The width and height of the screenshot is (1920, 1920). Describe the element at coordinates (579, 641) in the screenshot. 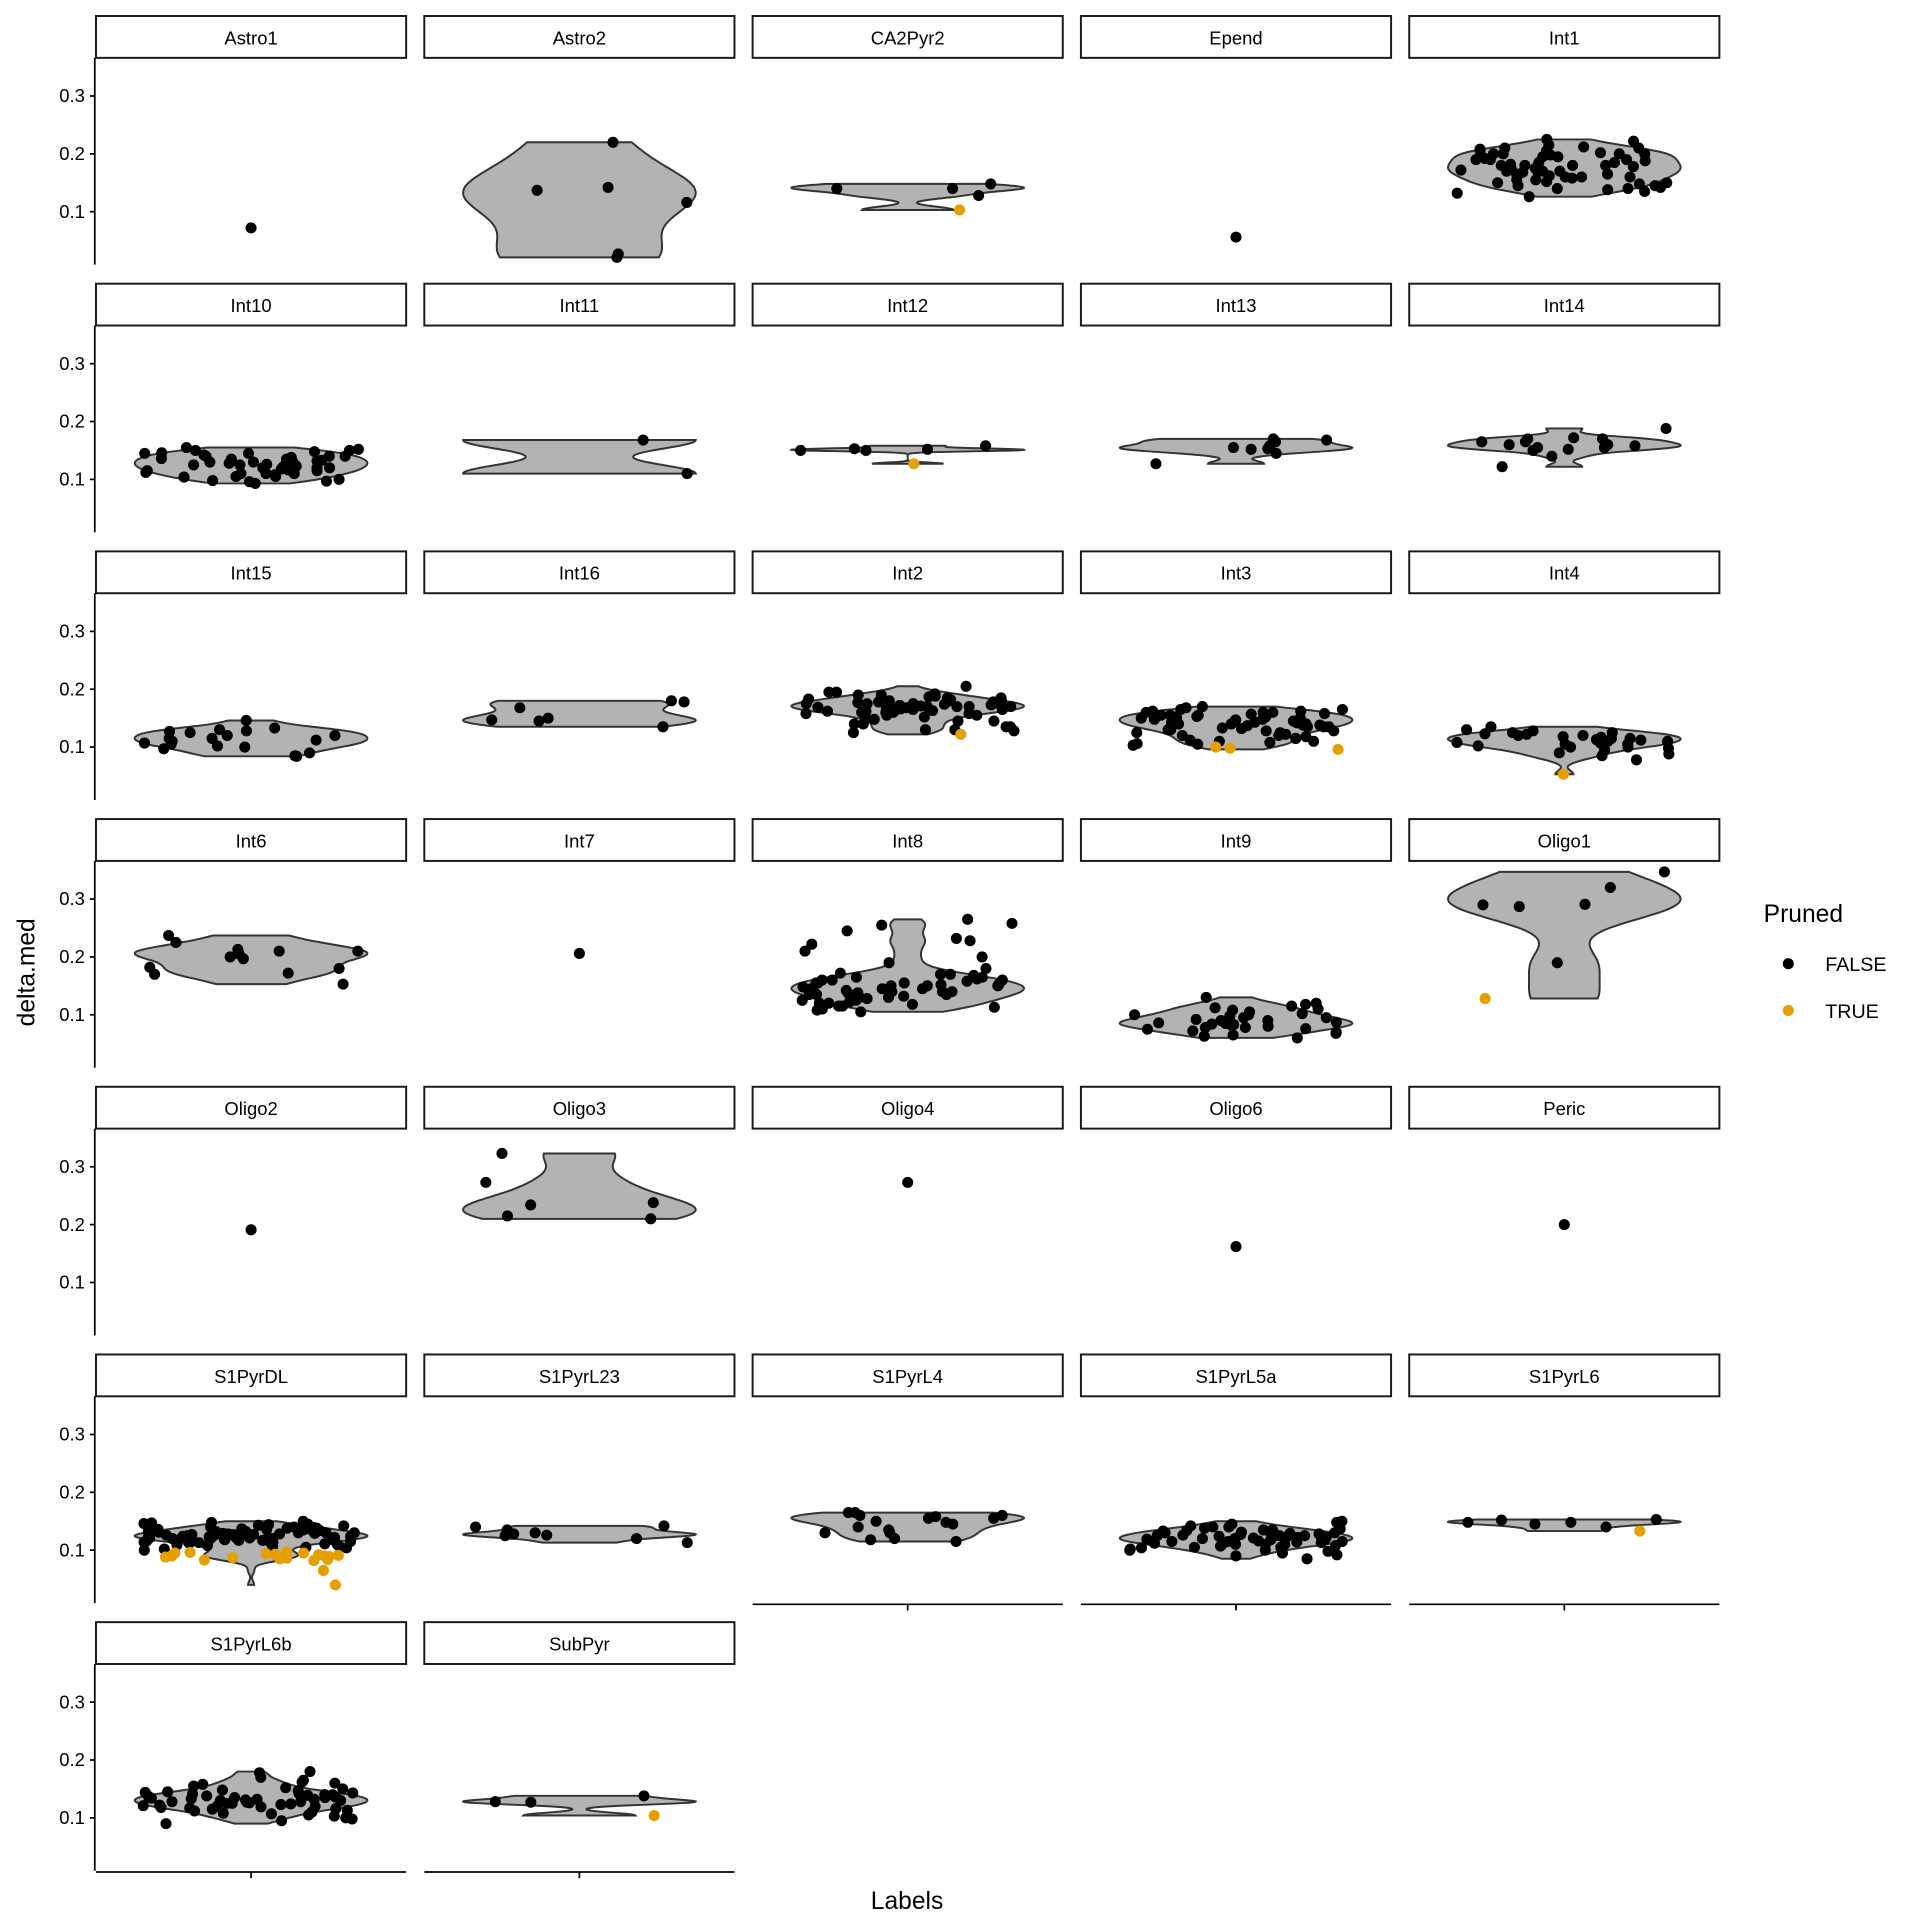

I see `facet-panel-Int16: Int16` at that location.